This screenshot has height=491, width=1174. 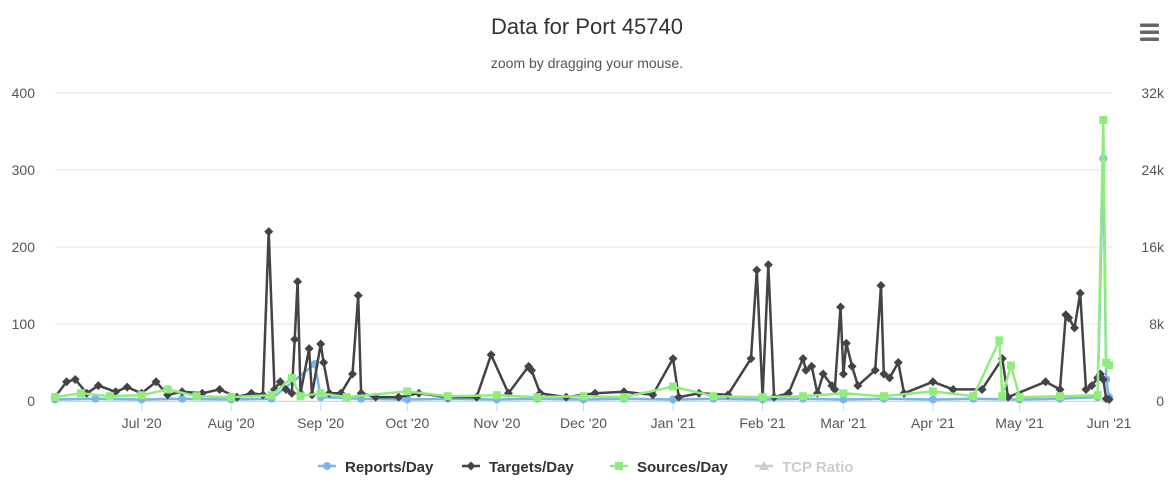 What do you see at coordinates (669, 467) in the screenshot?
I see `legend-item-sources-day: Sources/Day` at bounding box center [669, 467].